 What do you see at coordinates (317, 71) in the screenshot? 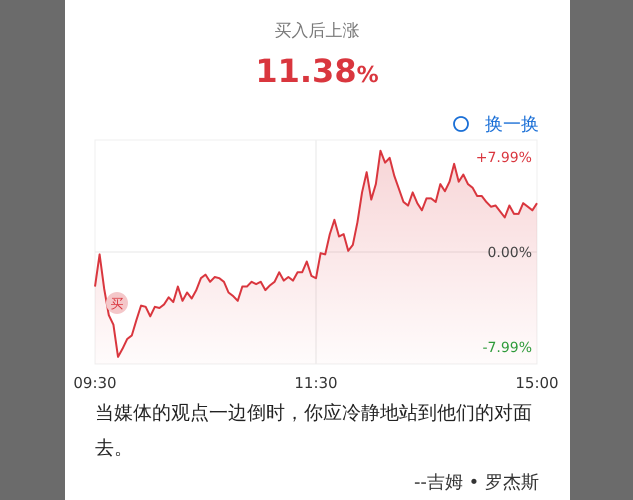
I see `chart-subtitle: 11.38%` at bounding box center [317, 71].